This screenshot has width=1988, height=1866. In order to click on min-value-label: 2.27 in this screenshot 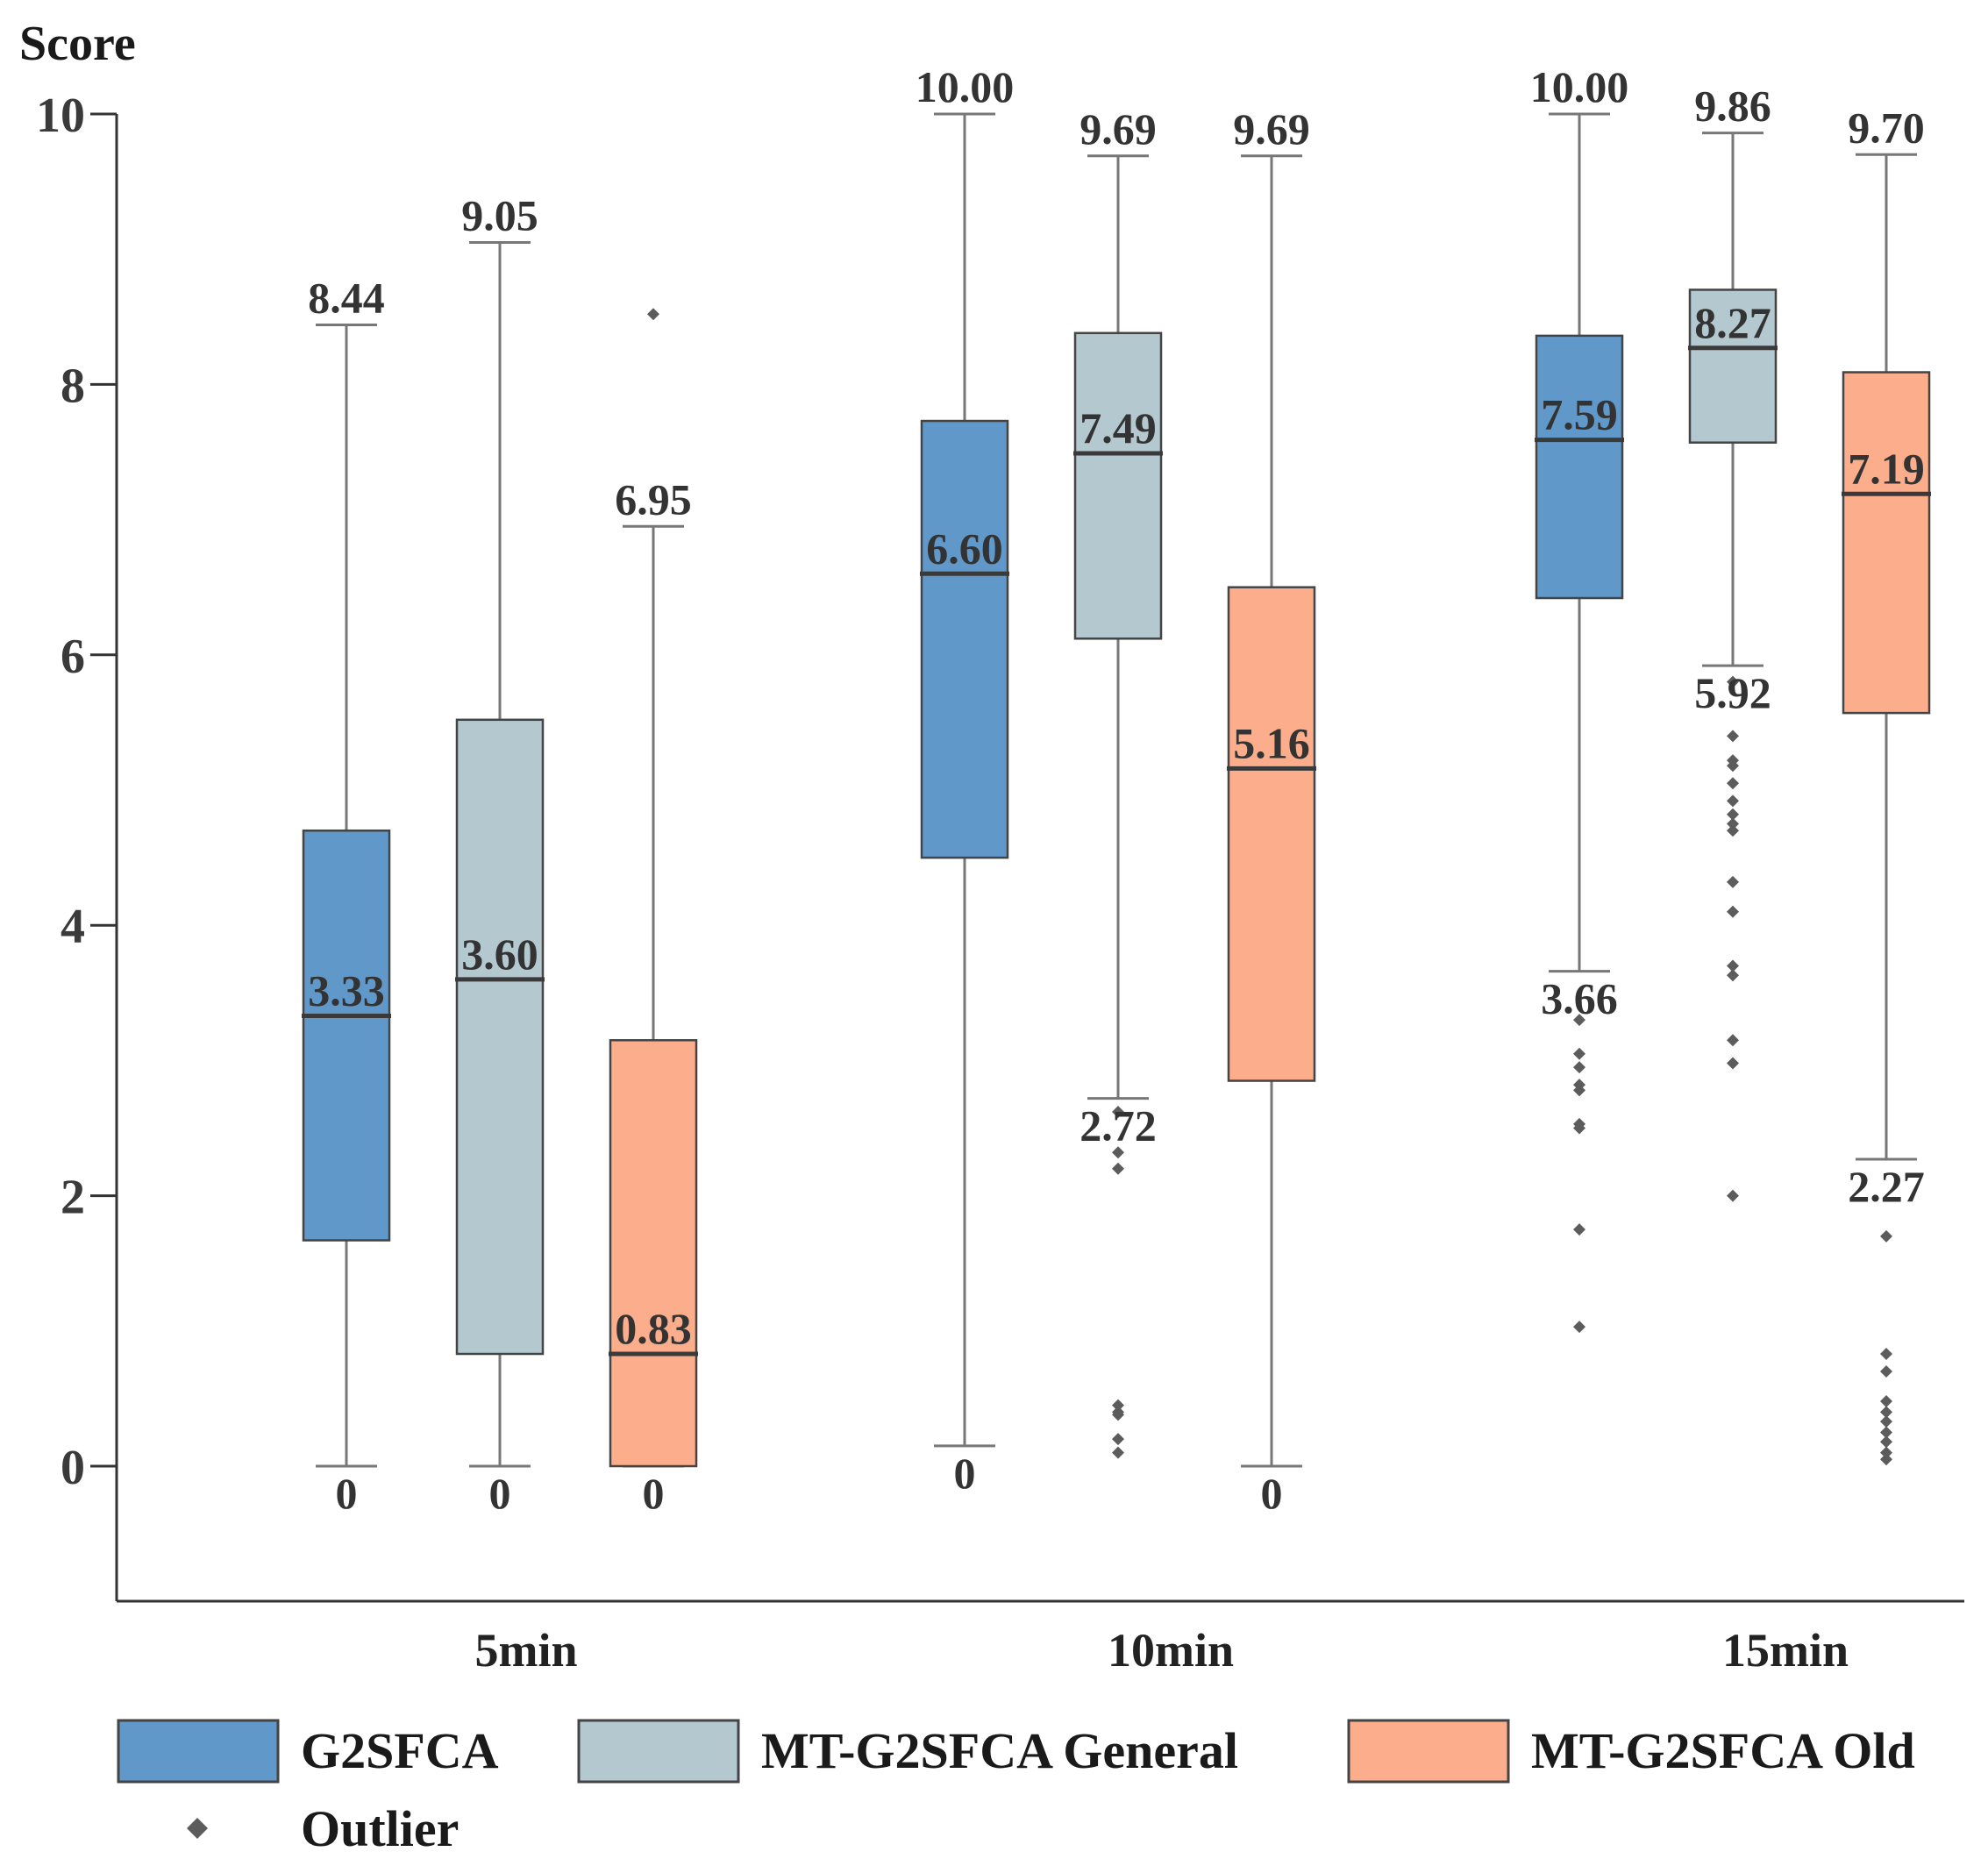, I will do `click(1886, 1186)`.